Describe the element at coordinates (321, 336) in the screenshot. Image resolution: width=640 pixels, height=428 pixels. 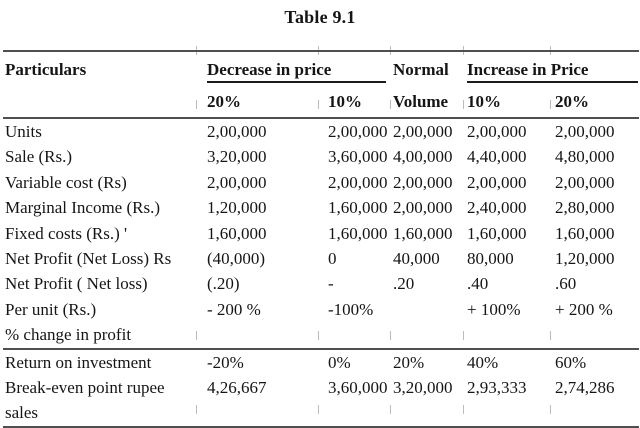
I see `table-row: % change in profit` at that location.